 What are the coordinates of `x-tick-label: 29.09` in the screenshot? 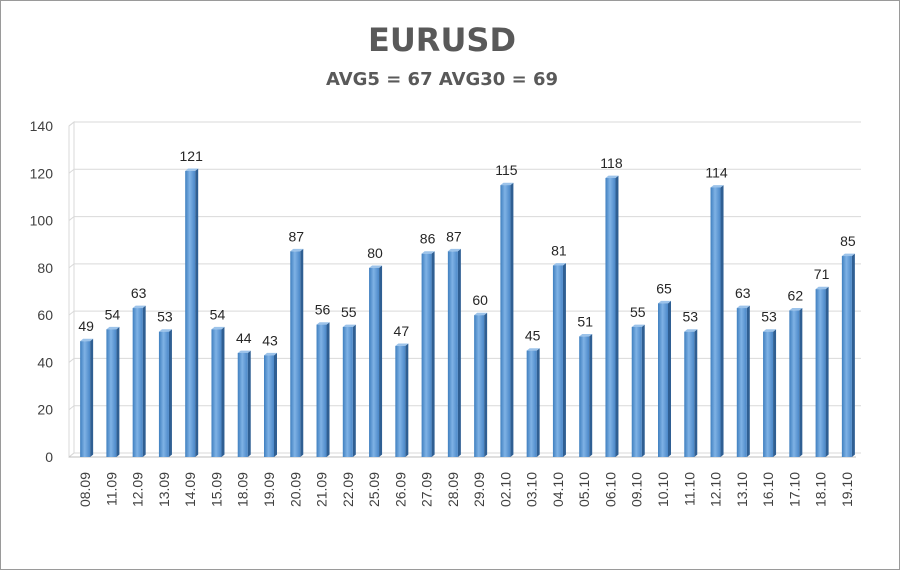 It's located at (479, 489).